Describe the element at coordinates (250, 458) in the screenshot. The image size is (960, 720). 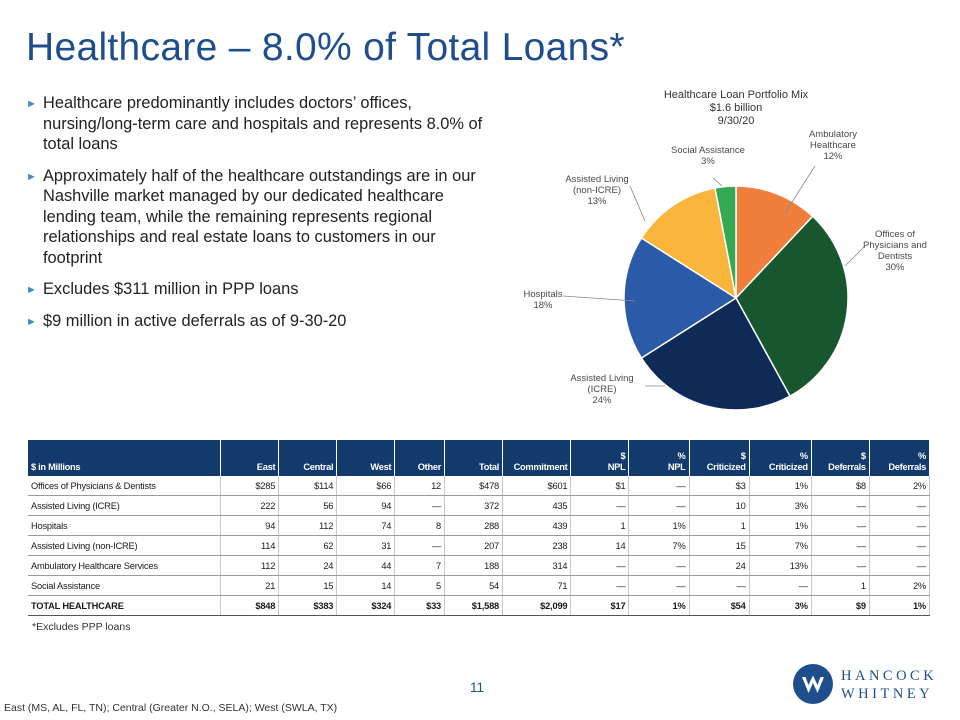
I see `column-header: East` at that location.